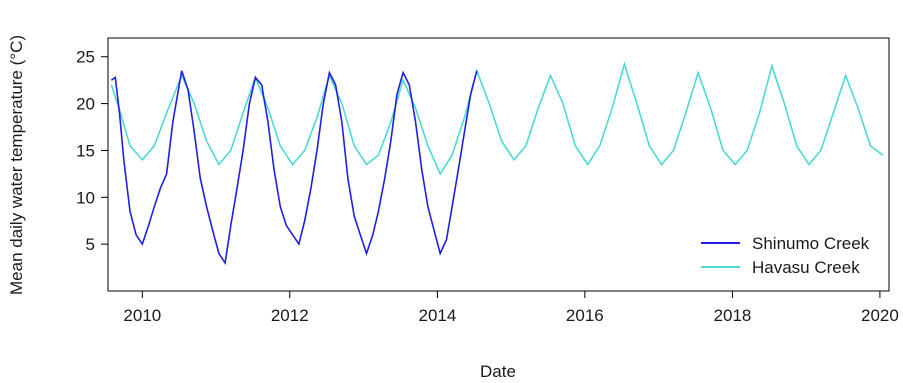 The height and width of the screenshot is (383, 903). I want to click on legend-label-shinumo-creek: Shinumo Creek, so click(811, 243).